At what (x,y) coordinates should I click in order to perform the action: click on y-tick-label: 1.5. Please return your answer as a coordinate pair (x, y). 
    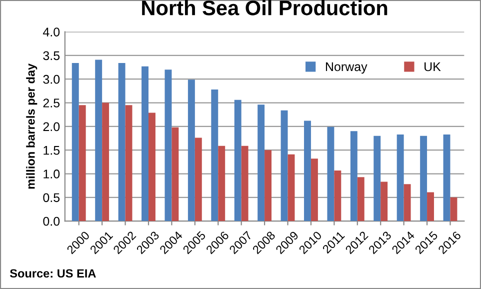
    Looking at the image, I should click on (52, 150).